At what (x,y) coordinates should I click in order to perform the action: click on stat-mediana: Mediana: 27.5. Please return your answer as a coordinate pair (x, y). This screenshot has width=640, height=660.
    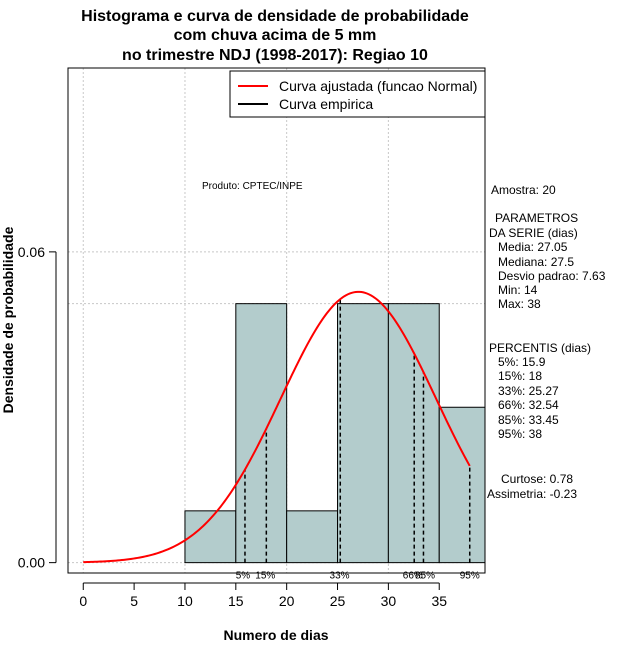
    Looking at the image, I should click on (536, 262).